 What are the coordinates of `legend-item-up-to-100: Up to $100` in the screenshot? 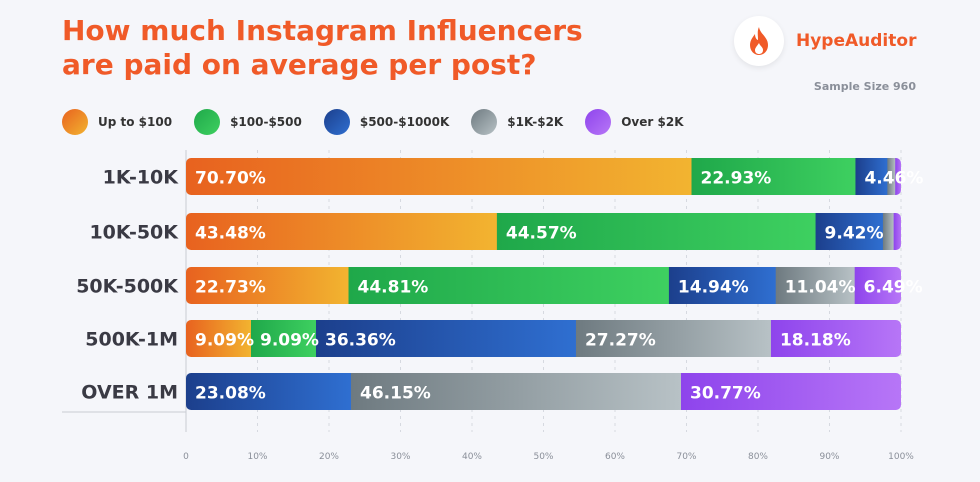 It's located at (117, 122).